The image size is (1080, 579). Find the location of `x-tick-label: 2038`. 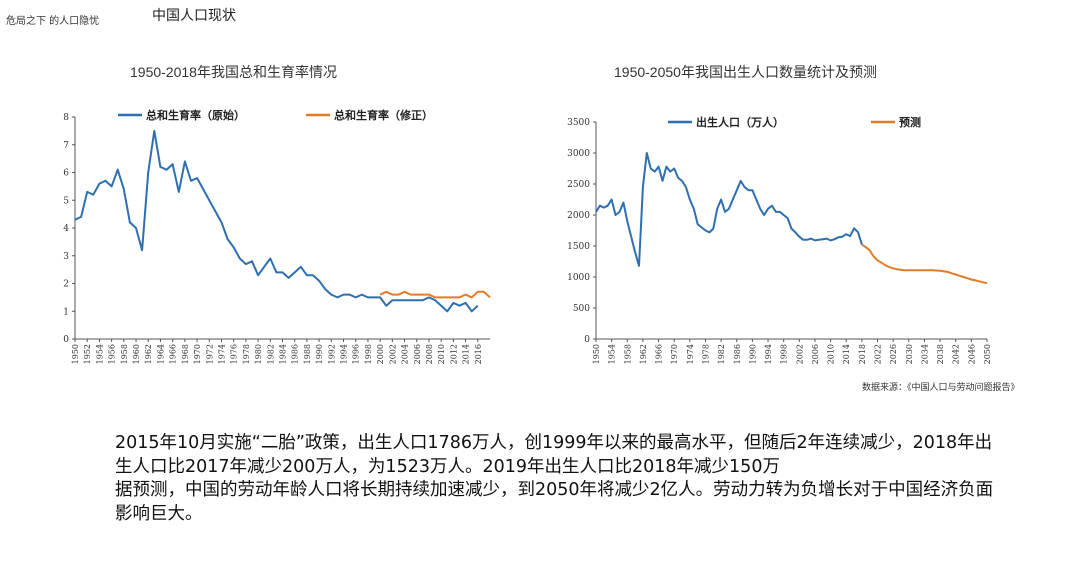

x-tick-label: 2038 is located at coordinates (940, 354).